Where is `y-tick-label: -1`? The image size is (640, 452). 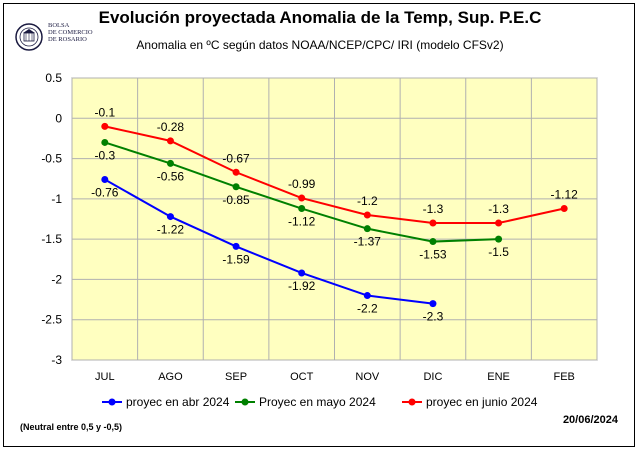
y-tick-label: -1 is located at coordinates (56, 199).